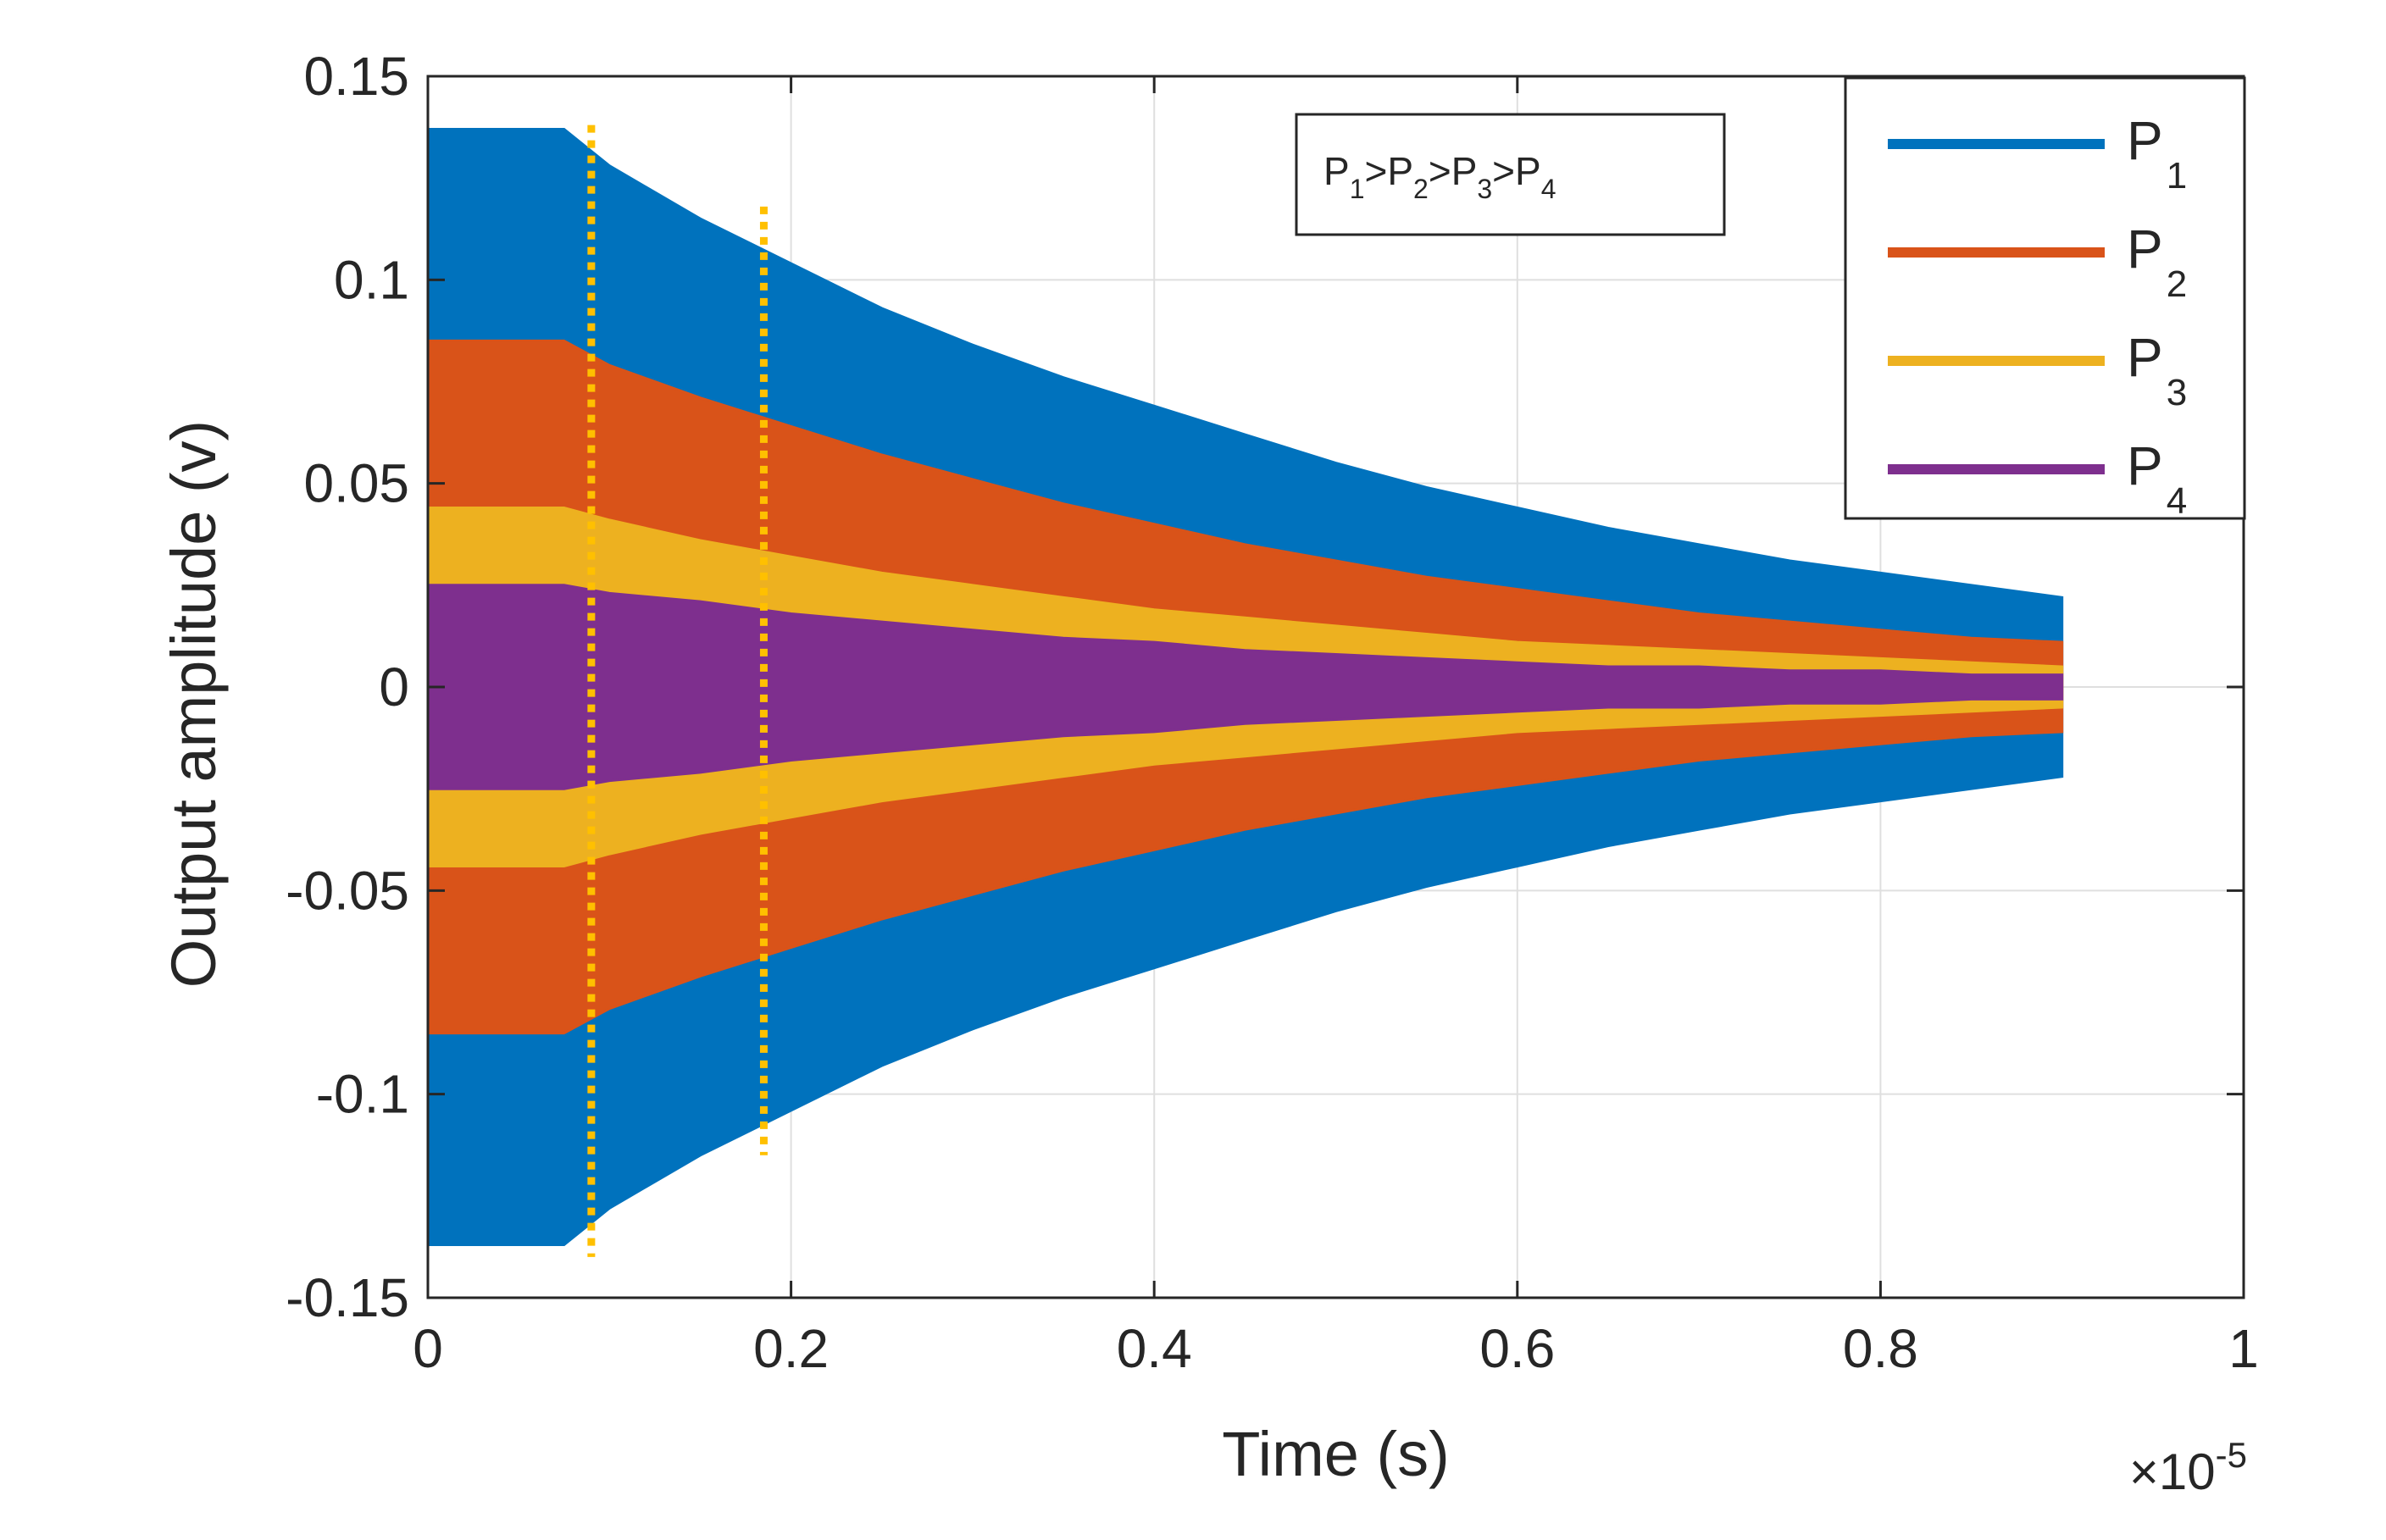 The image size is (2386, 1540). I want to click on legend-frame, so click(2045, 298).